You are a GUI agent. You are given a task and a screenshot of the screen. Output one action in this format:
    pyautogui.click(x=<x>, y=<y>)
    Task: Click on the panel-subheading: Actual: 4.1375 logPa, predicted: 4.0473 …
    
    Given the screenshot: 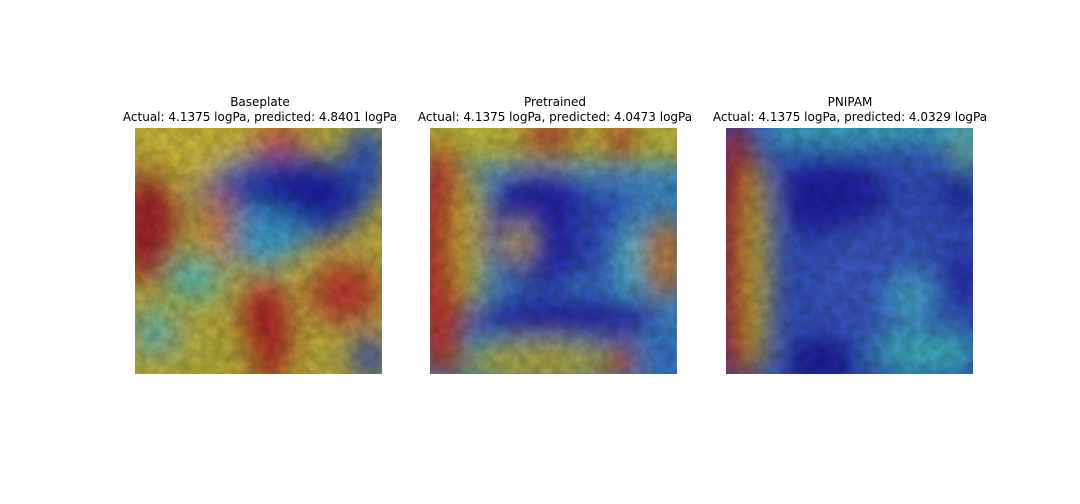 What is the action you would take?
    pyautogui.click(x=555, y=117)
    